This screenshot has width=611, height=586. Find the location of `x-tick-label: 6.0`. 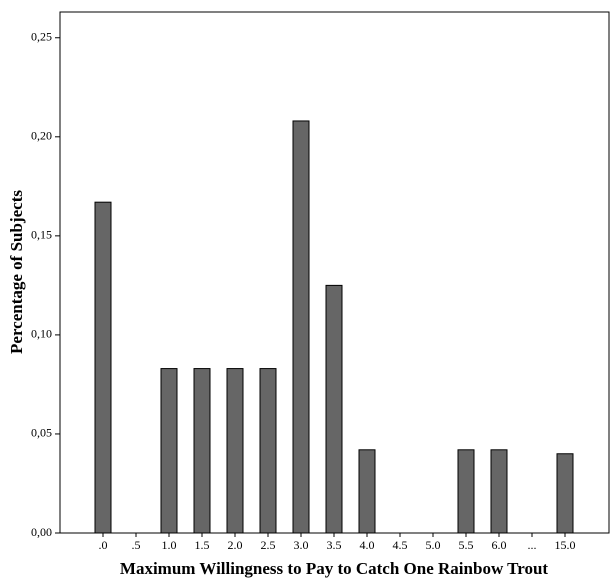

x-tick-label: 6.0 is located at coordinates (499, 545).